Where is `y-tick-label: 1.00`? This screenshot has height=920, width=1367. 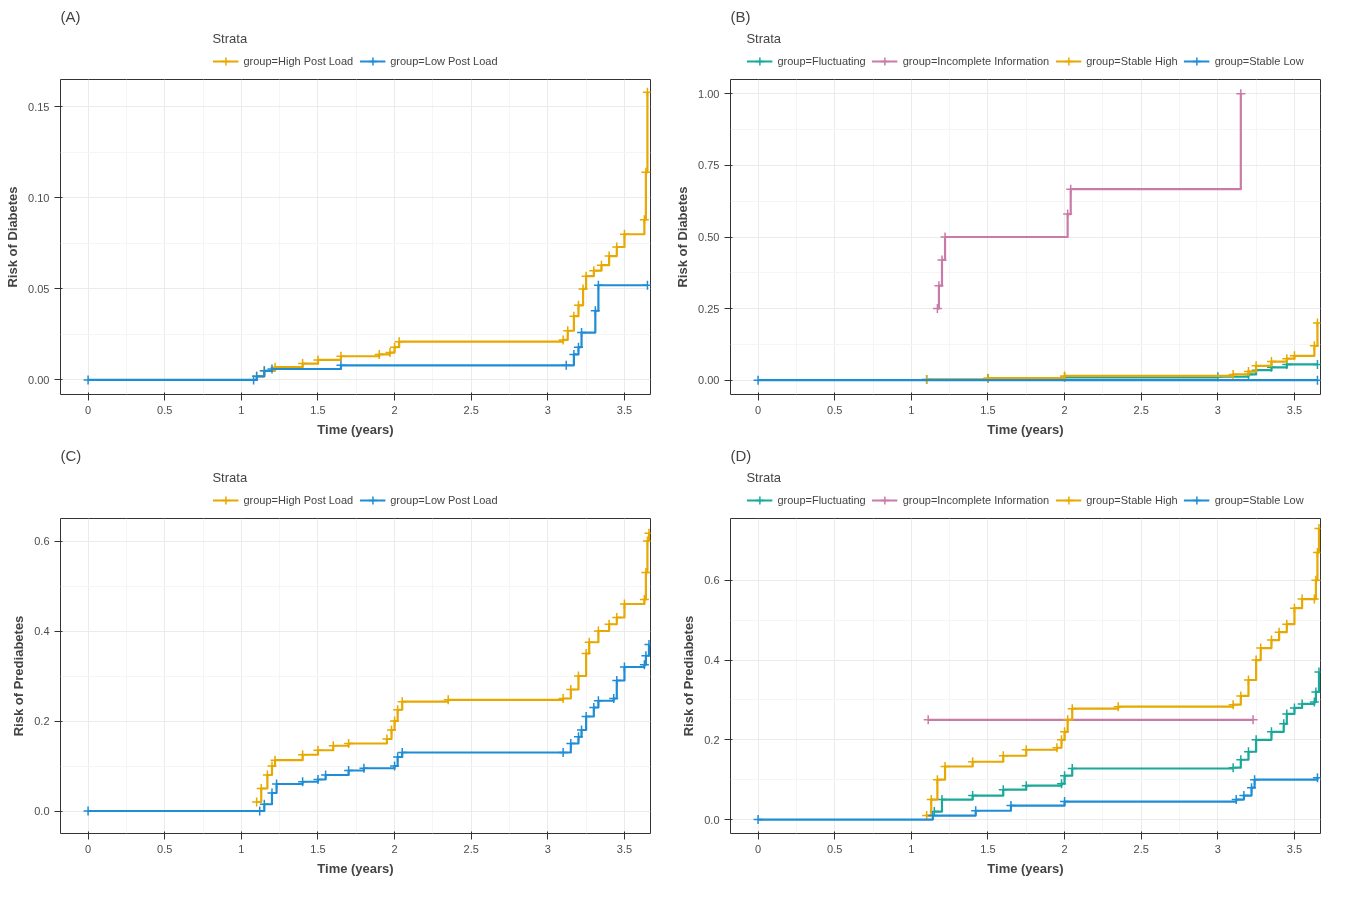
y-tick-label: 1.00 is located at coordinates (709, 93).